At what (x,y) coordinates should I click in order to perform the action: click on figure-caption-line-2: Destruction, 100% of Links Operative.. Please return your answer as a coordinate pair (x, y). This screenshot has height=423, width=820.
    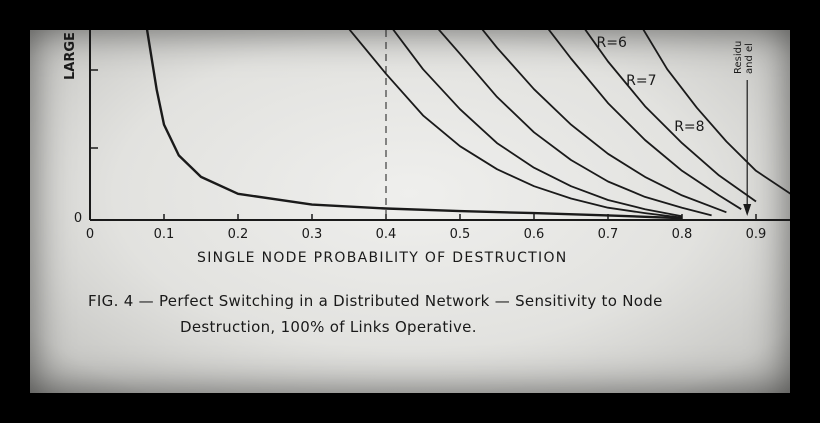
    Looking at the image, I should click on (328, 327).